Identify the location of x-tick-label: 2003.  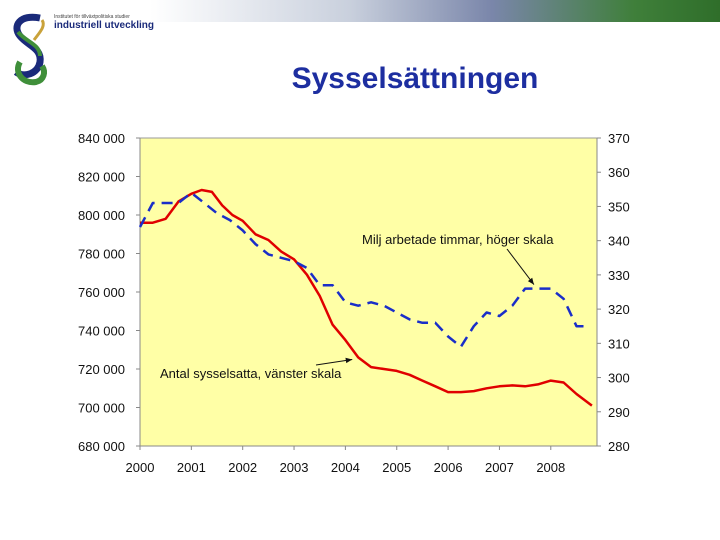
(294, 467).